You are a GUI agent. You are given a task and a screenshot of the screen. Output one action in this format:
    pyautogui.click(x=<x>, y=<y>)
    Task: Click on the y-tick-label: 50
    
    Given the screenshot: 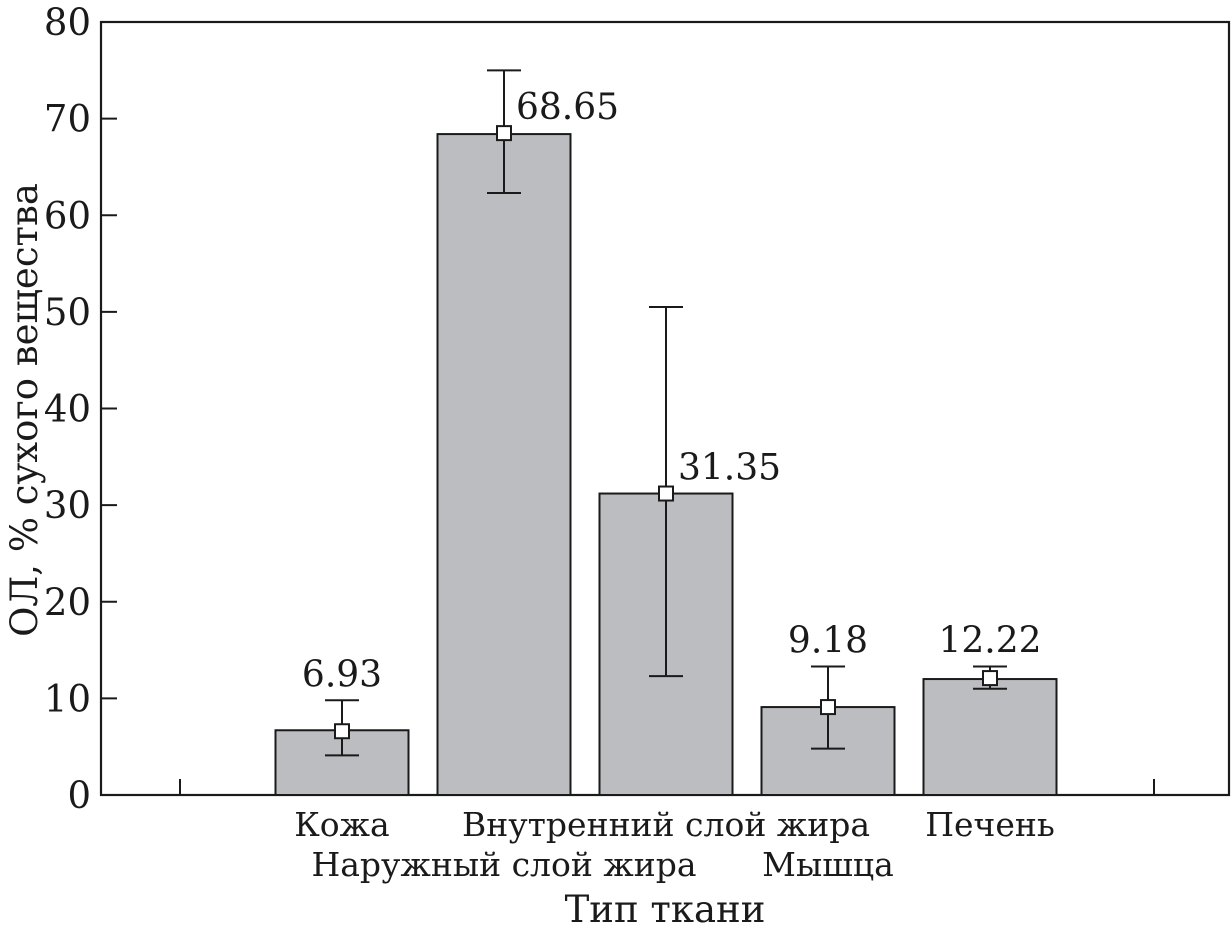 What is the action you would take?
    pyautogui.click(x=67, y=312)
    